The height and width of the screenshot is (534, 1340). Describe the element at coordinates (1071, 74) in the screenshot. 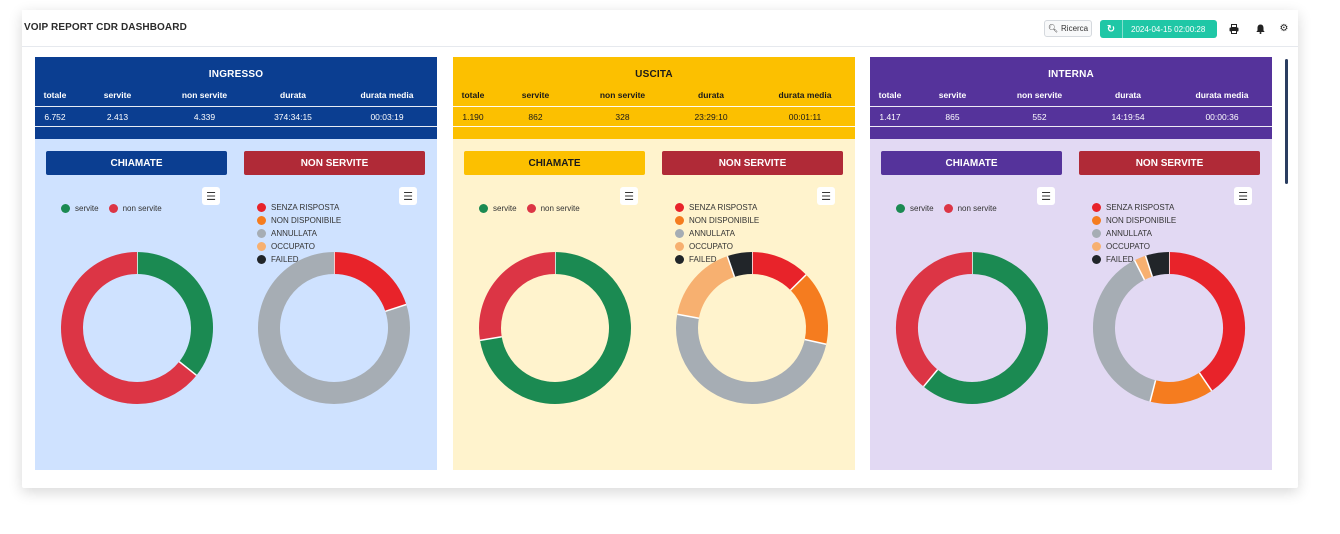

I see `panel-title: INTERNA` at that location.